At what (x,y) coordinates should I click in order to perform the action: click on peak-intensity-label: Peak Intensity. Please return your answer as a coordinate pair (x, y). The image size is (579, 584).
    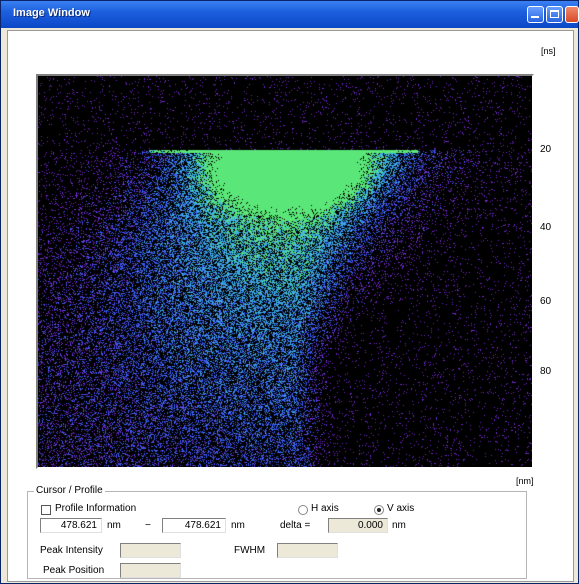
    Looking at the image, I should click on (71, 550).